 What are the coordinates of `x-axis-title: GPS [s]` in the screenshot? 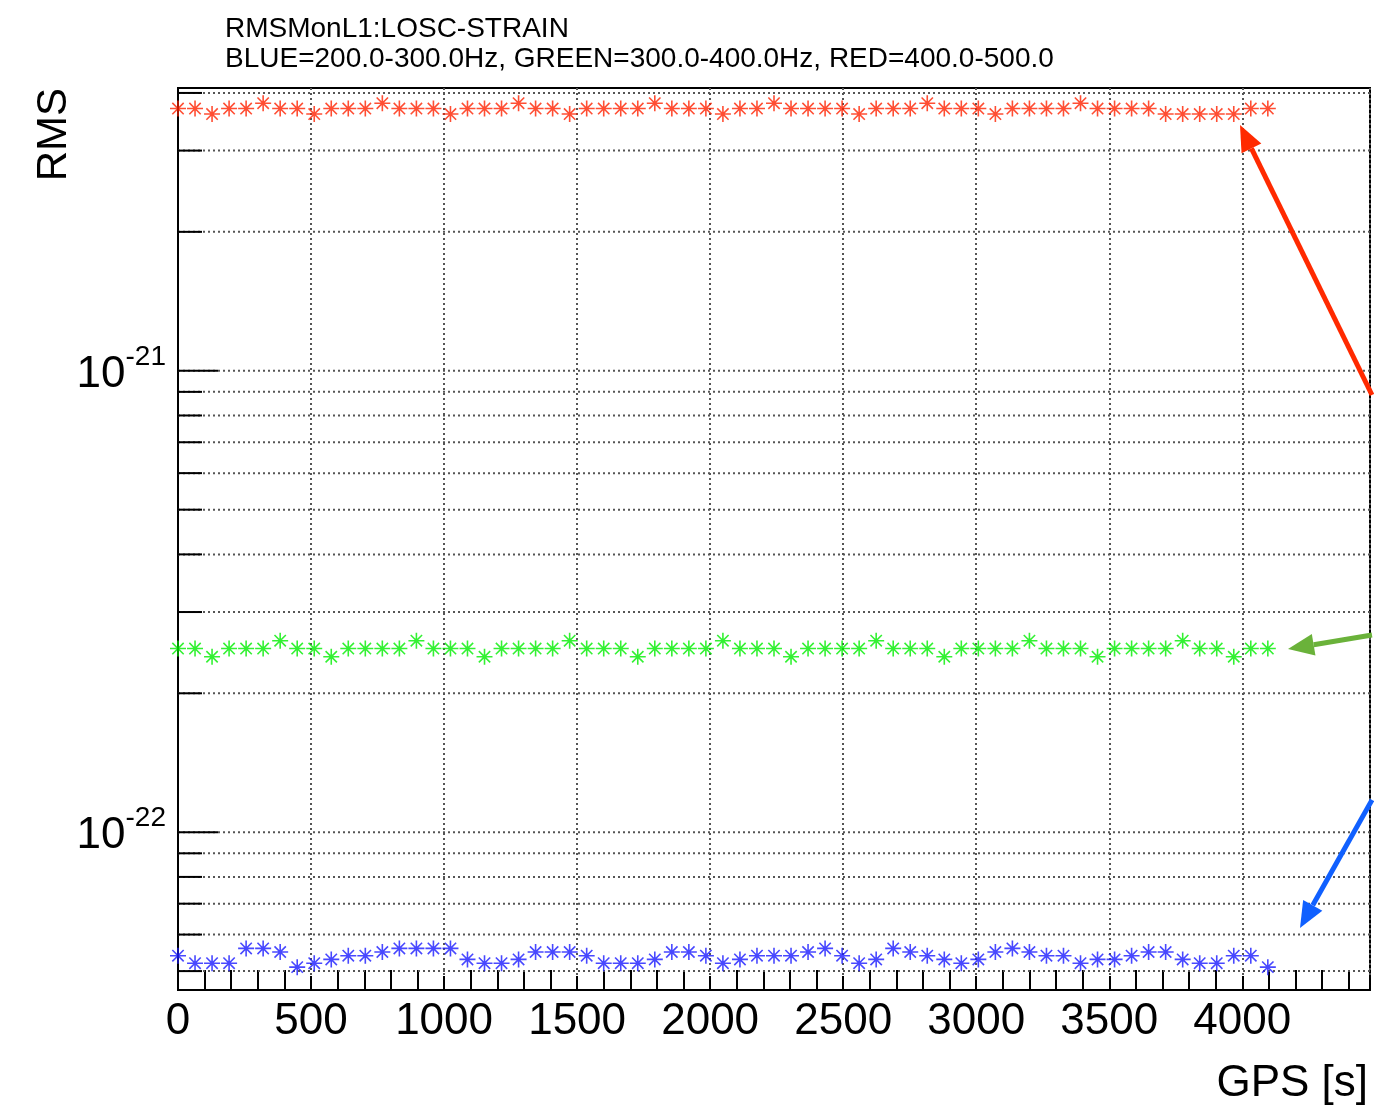 It's located at (1292, 1080).